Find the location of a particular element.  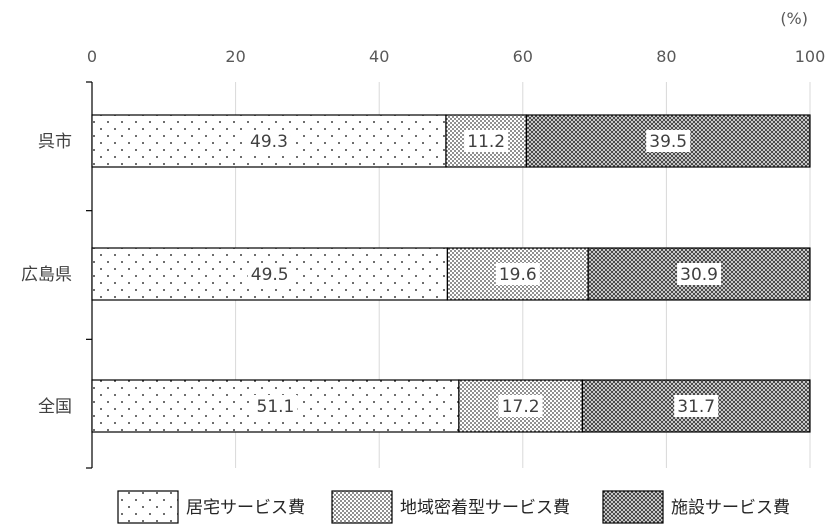

data-label: 11.2 is located at coordinates (486, 142).